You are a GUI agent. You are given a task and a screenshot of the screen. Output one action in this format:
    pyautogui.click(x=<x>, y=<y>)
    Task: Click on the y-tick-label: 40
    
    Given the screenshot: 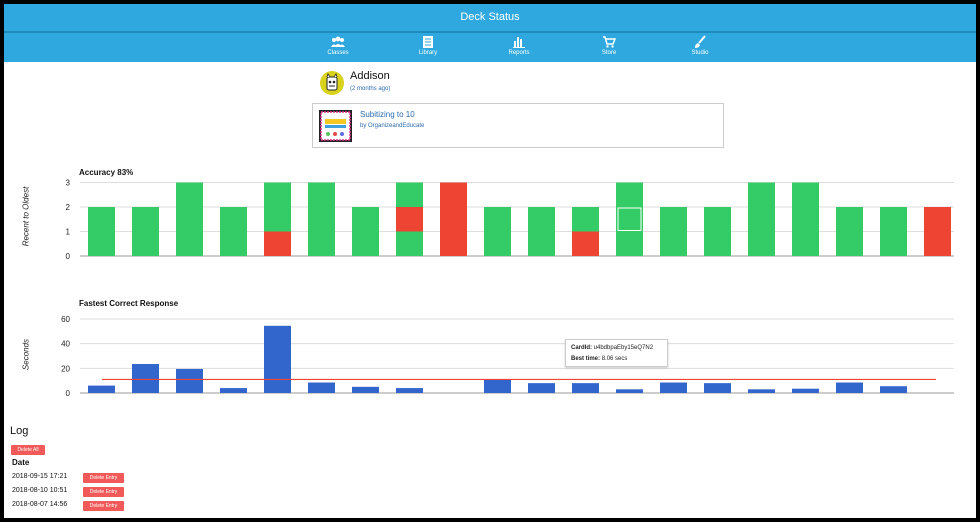 What is the action you would take?
    pyautogui.click(x=65, y=344)
    